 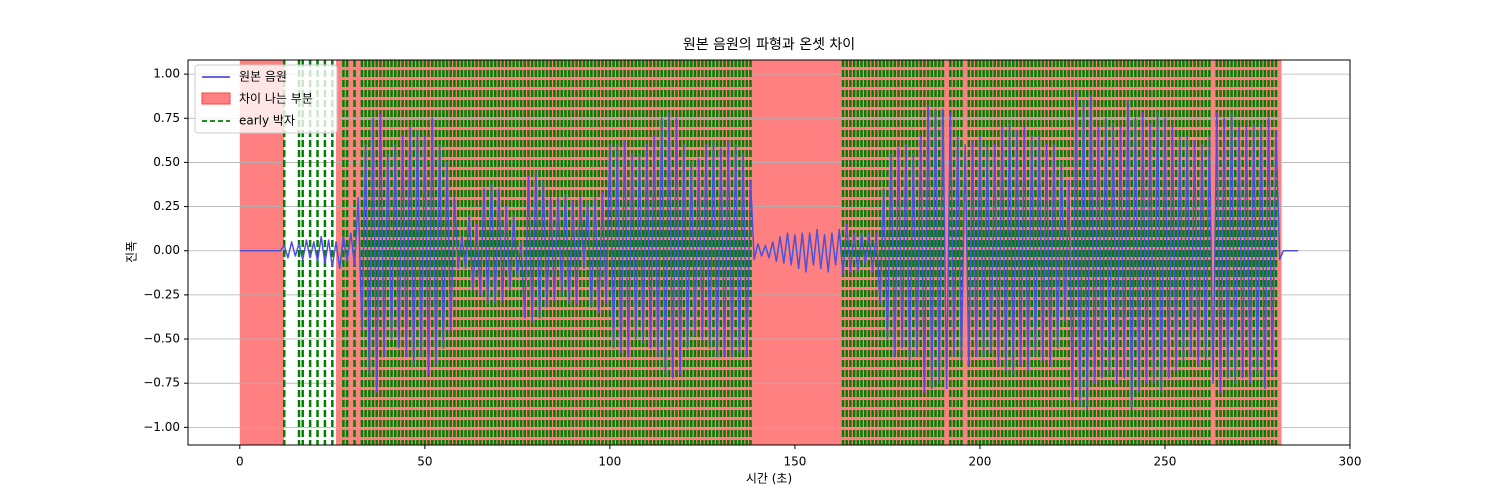 I want to click on x-tick-label: 200, so click(x=979, y=462).